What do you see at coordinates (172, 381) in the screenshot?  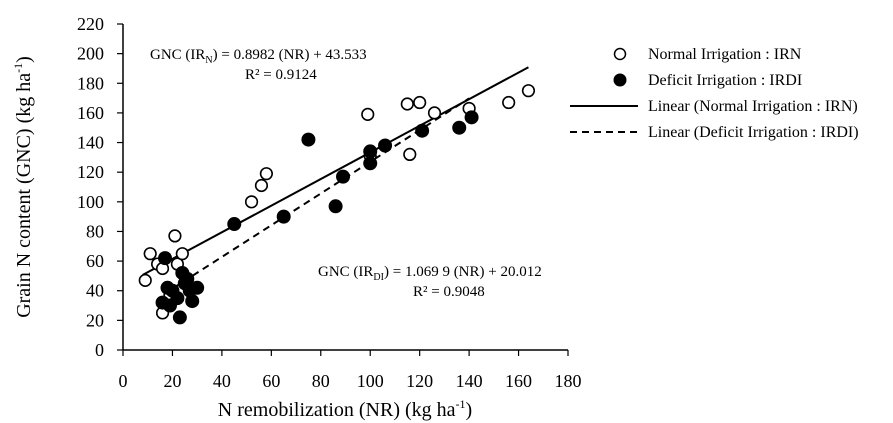 I see `x-tick-label: 20` at bounding box center [172, 381].